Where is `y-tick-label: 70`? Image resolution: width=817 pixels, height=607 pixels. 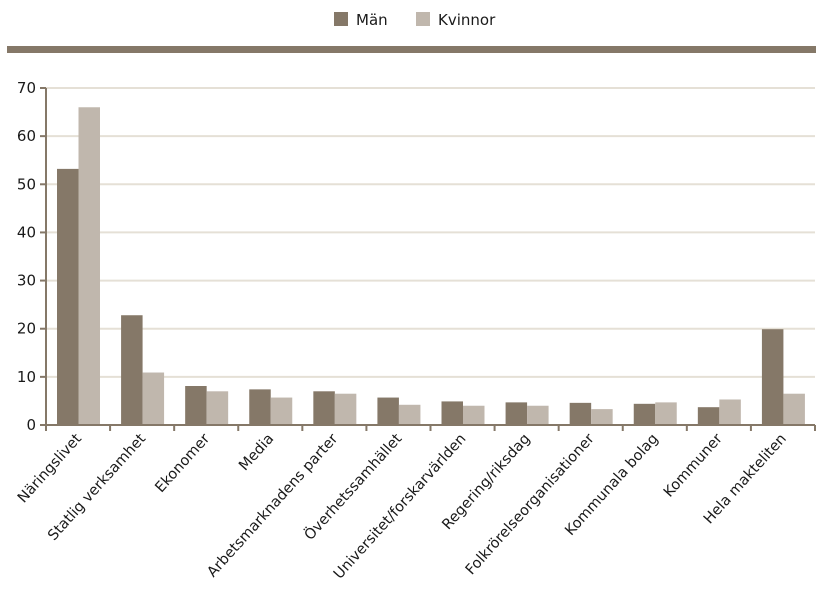 y-tick-label: 70 is located at coordinates (26, 88).